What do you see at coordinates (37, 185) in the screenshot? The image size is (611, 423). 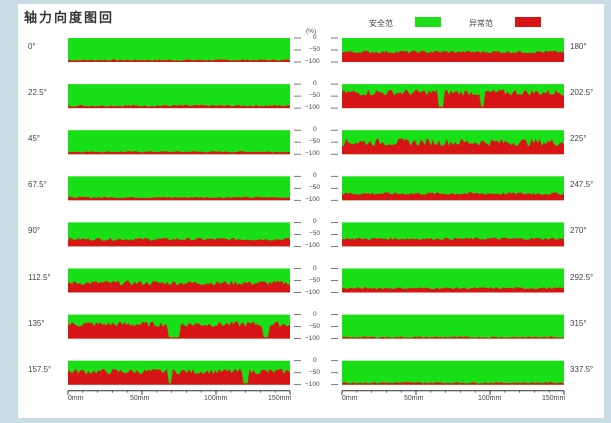 I see `angle-label: 67.5°` at bounding box center [37, 185].